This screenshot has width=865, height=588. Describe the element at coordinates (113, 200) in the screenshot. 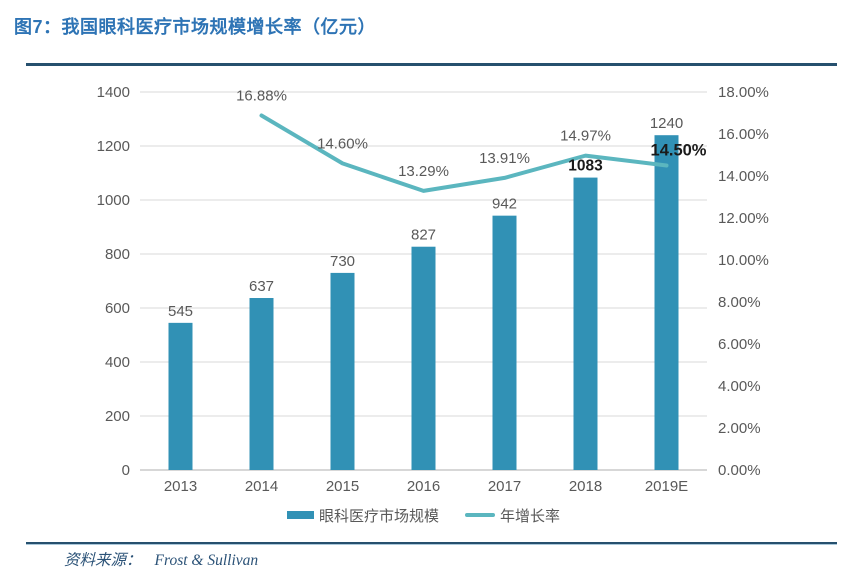

I see `left-axis-tick: 1000` at that location.